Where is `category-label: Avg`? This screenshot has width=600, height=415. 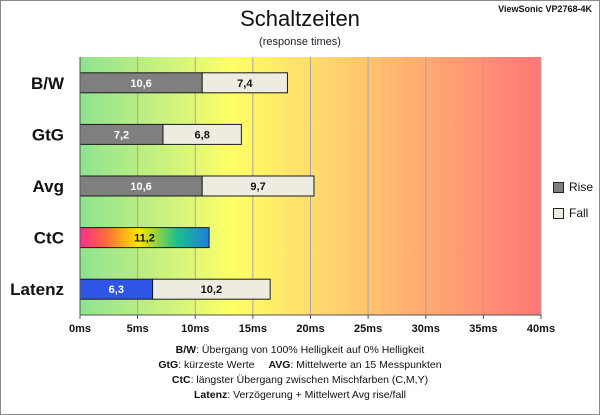 category-label: Avg is located at coordinates (49, 186).